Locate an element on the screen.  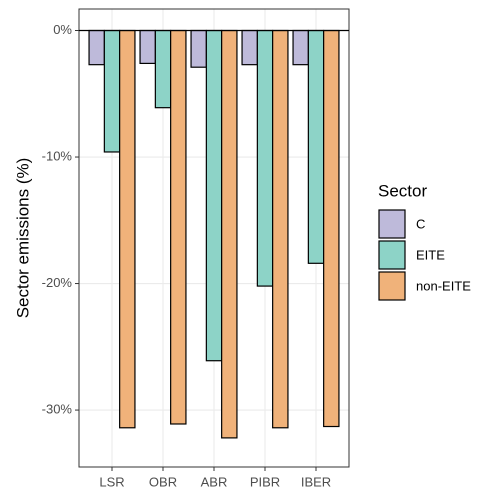
x-tick-label: OBR is located at coordinates (163, 481).